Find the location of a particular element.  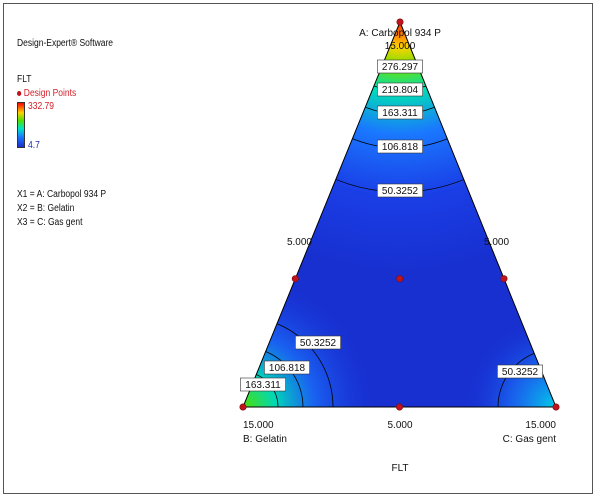

response-name: FLT is located at coordinates (24, 79).